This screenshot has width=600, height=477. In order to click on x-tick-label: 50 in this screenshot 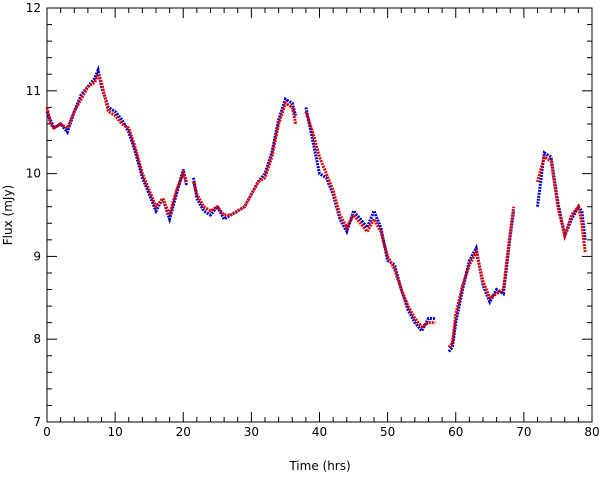, I will do `click(387, 432)`.